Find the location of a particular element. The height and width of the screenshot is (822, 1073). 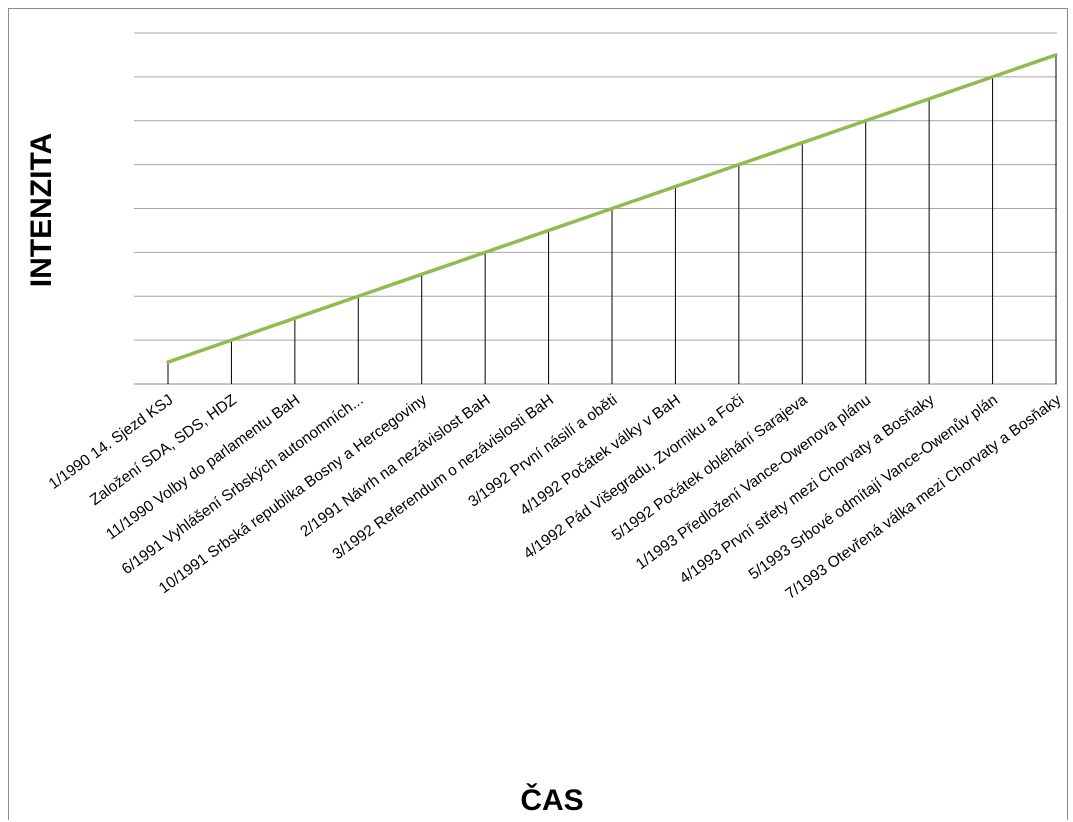

x-tick-label: 1/1993 Předložení Vance-Owenova plánu is located at coordinates (753, 482).